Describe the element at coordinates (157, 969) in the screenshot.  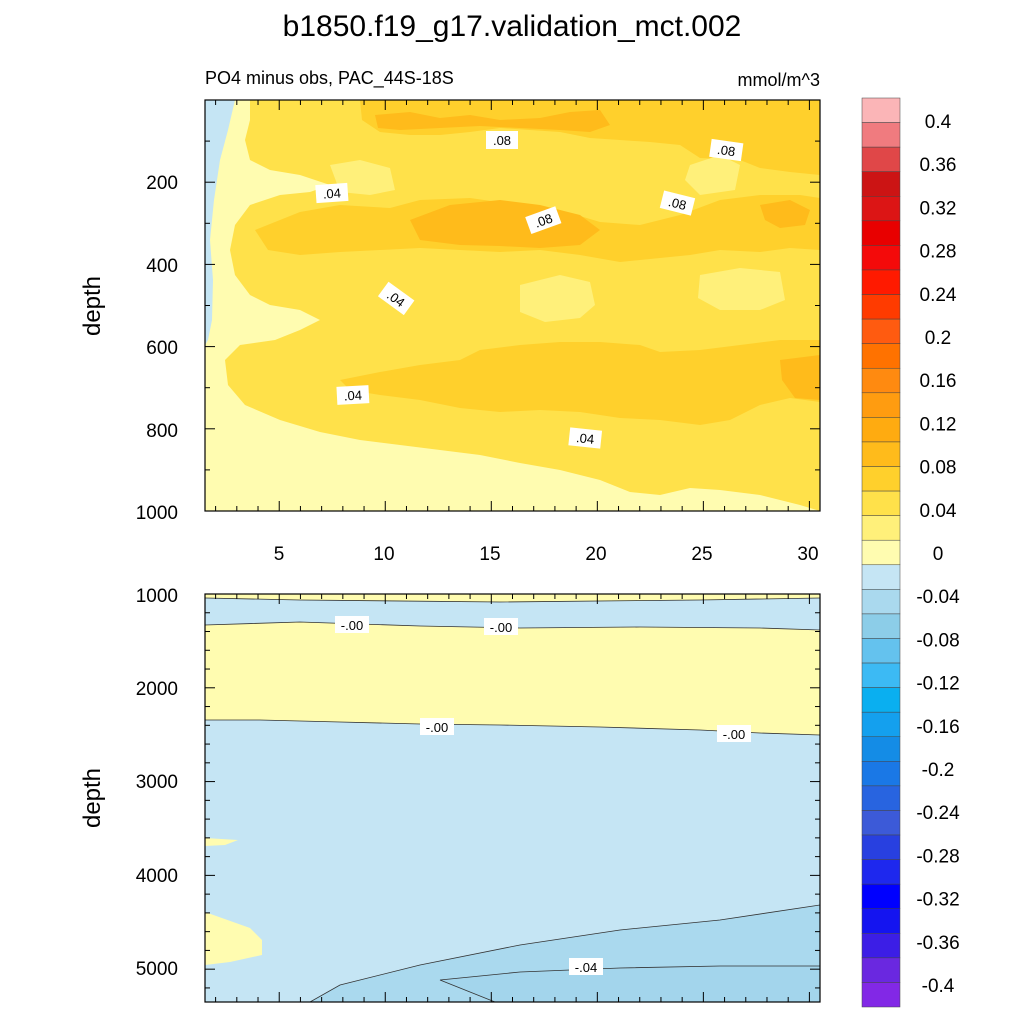
I see `bottom-y-tick-label: 5000` at that location.